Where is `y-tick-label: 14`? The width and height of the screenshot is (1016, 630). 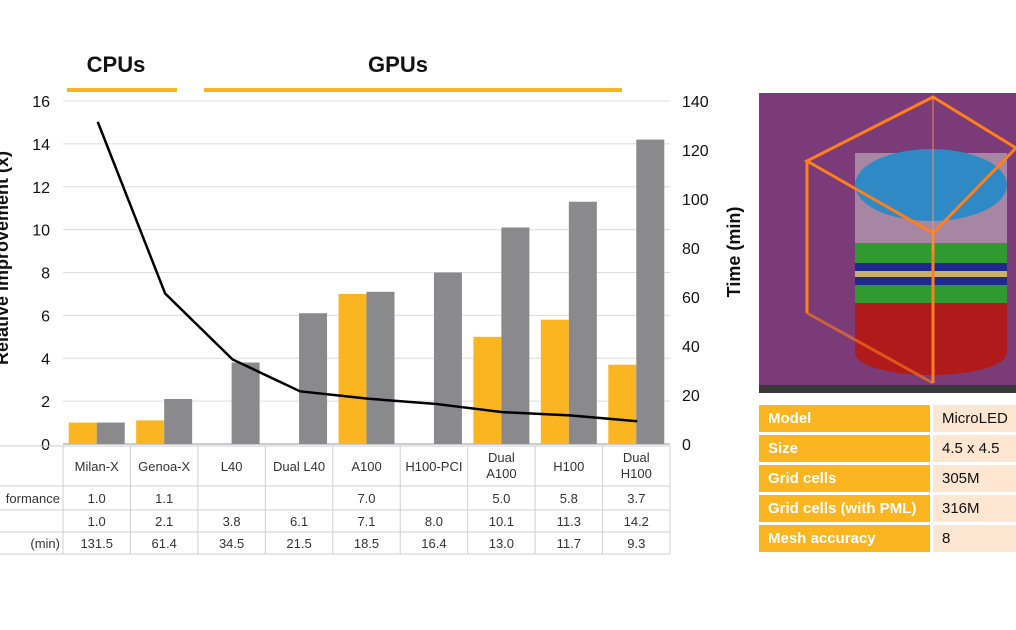
y-tick-label: 14 is located at coordinates (41, 145).